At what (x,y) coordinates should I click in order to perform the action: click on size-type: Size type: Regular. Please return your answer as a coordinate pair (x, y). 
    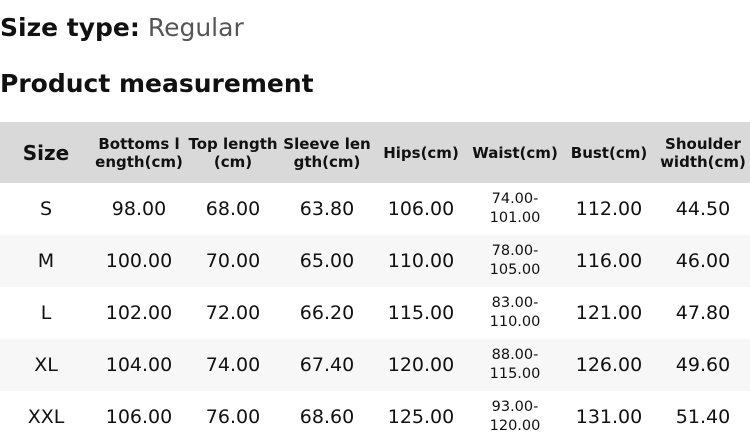
    Looking at the image, I should click on (122, 28).